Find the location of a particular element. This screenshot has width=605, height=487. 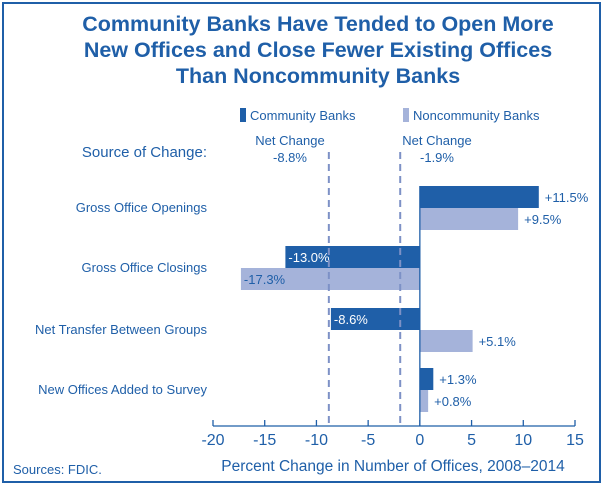

data-label-noncommunity-banks-gross-office-openings: +9.5% is located at coordinates (543, 219).